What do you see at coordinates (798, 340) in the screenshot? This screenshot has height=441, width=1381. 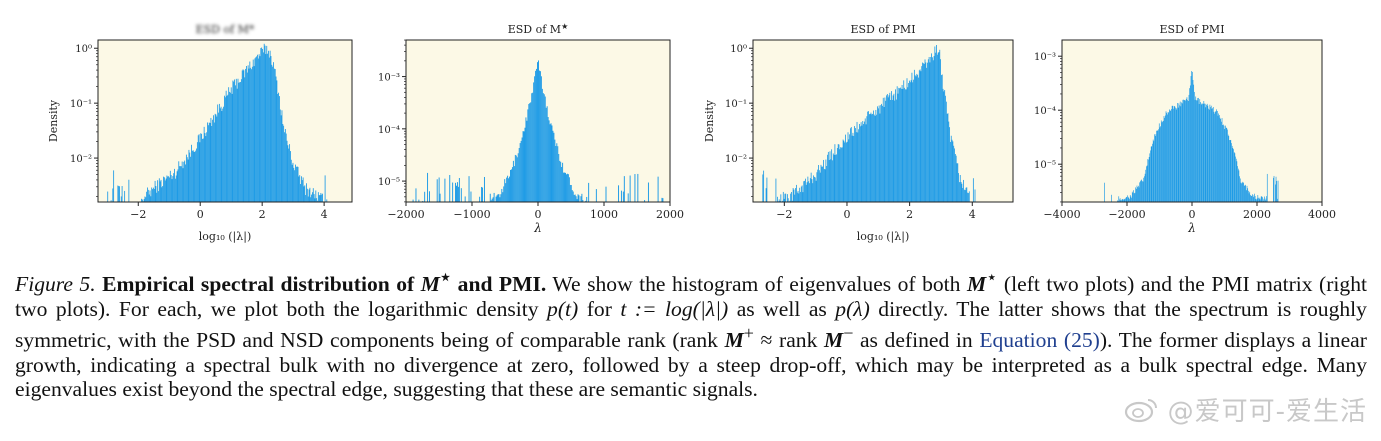 I see `caption-rank-2: rank` at bounding box center [798, 340].